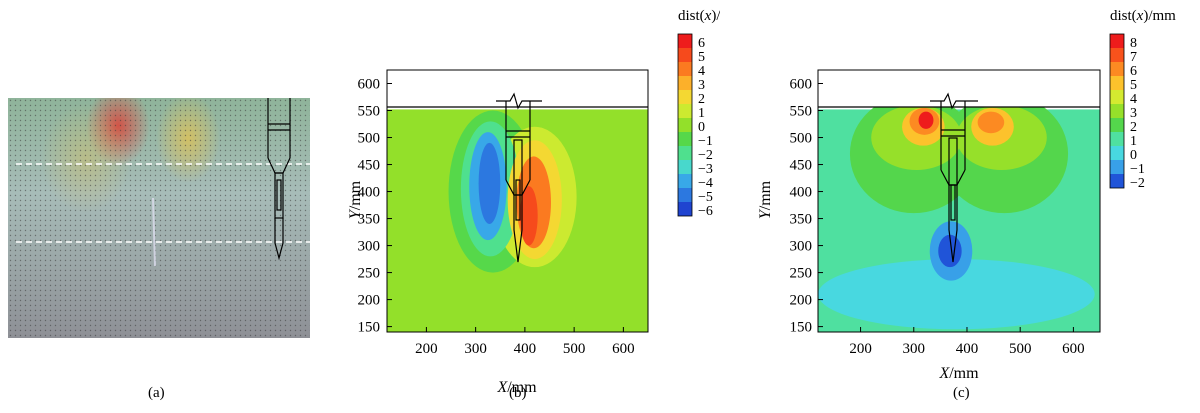 This screenshot has width=1200, height=413. I want to click on colorbar-label: 7, so click(1133, 57).